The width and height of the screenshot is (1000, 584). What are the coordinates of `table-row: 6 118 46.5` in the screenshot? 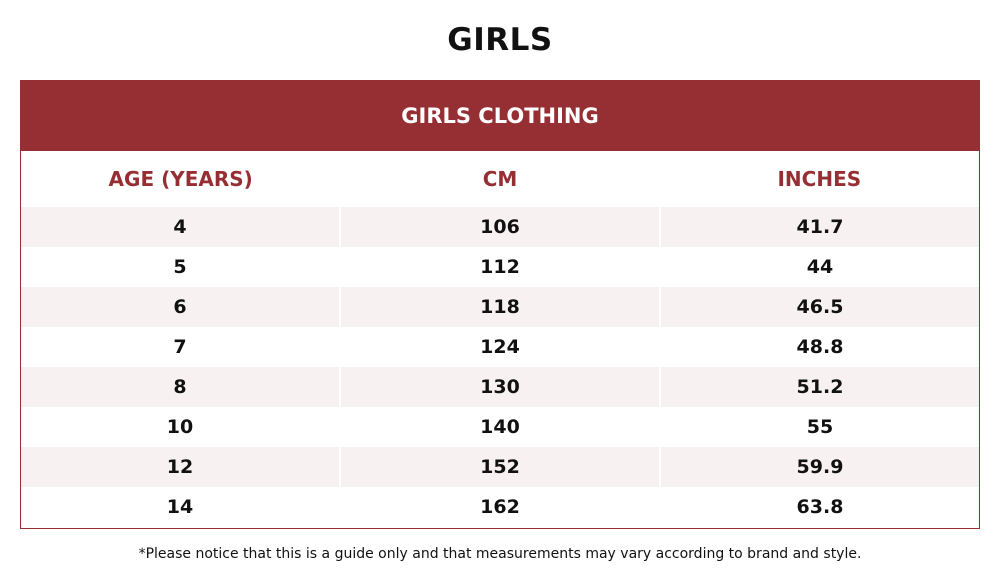 It's located at (500, 307).